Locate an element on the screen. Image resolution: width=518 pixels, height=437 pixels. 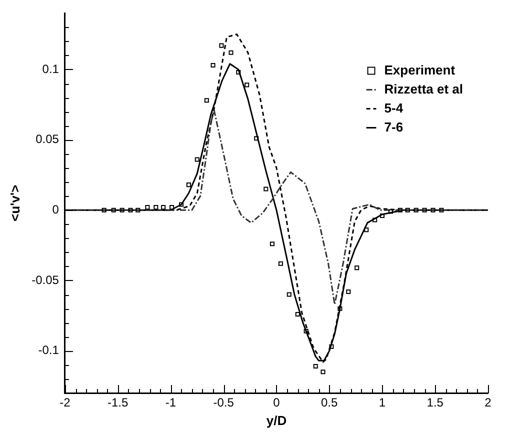
y-tick-label: -0.1 is located at coordinates (49, 350).